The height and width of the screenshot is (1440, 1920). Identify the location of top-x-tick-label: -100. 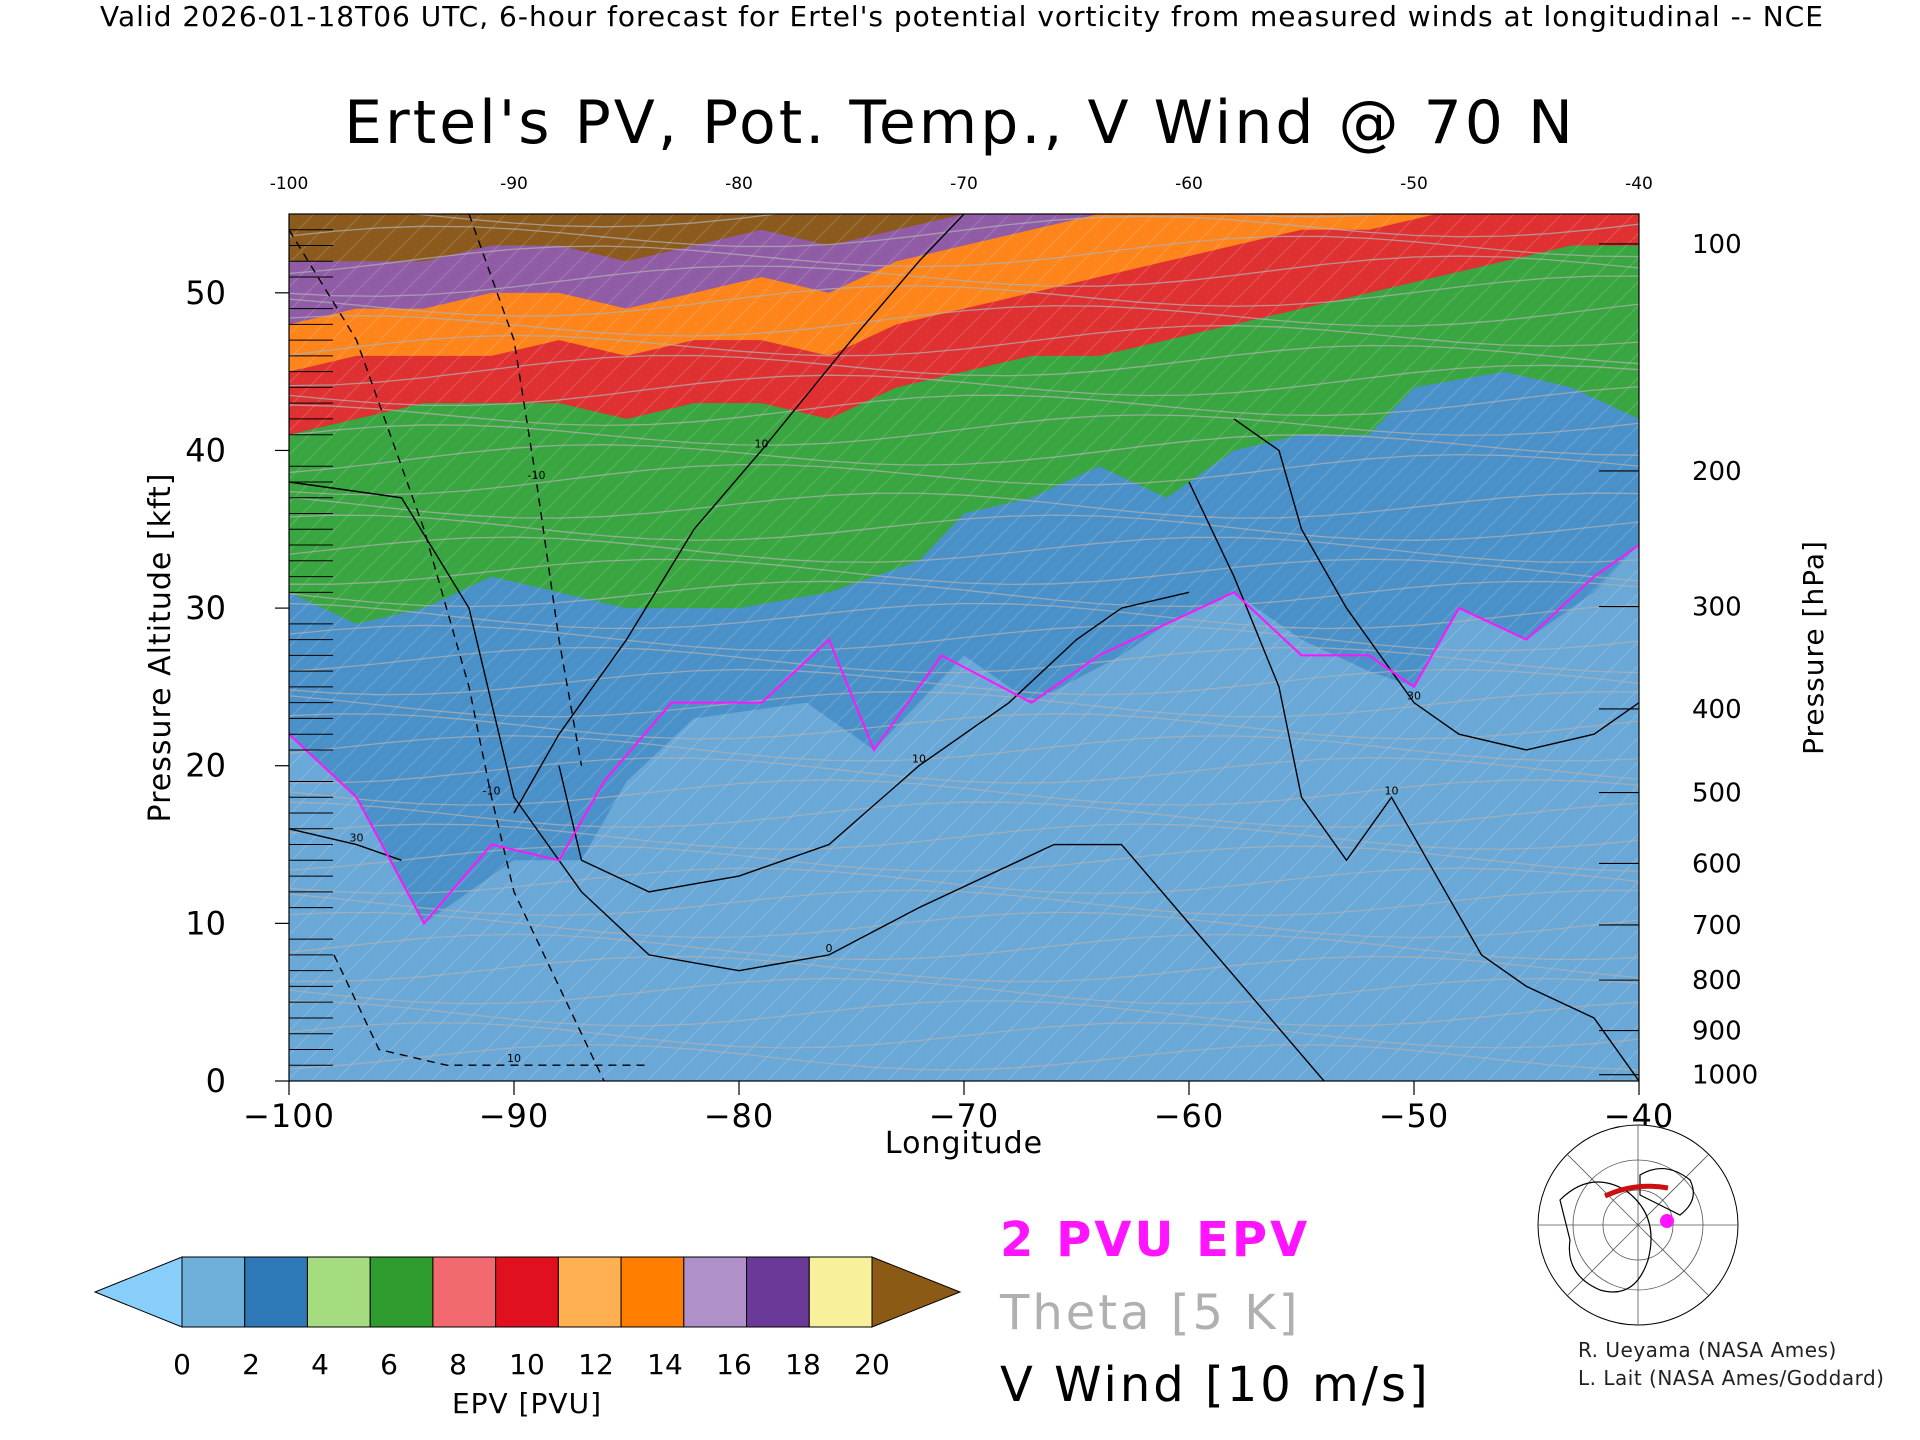
(289, 184).